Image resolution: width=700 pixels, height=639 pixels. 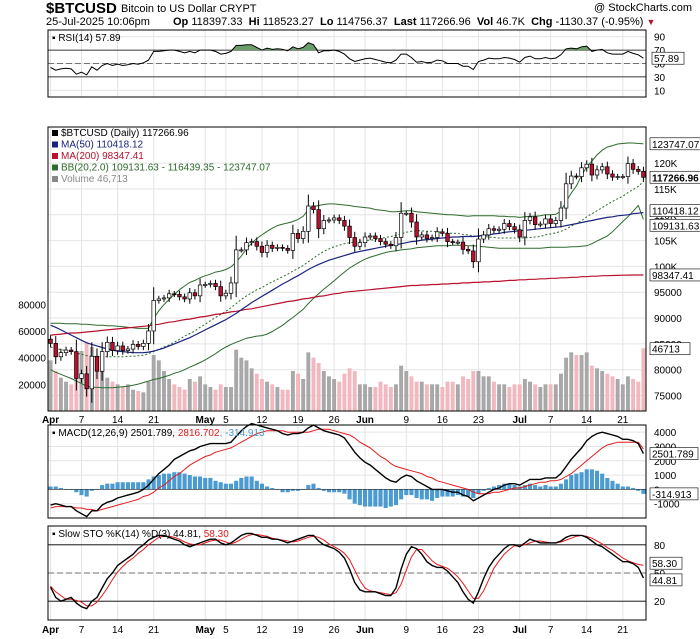 I want to click on sto-value-tag, so click(x=666, y=563).